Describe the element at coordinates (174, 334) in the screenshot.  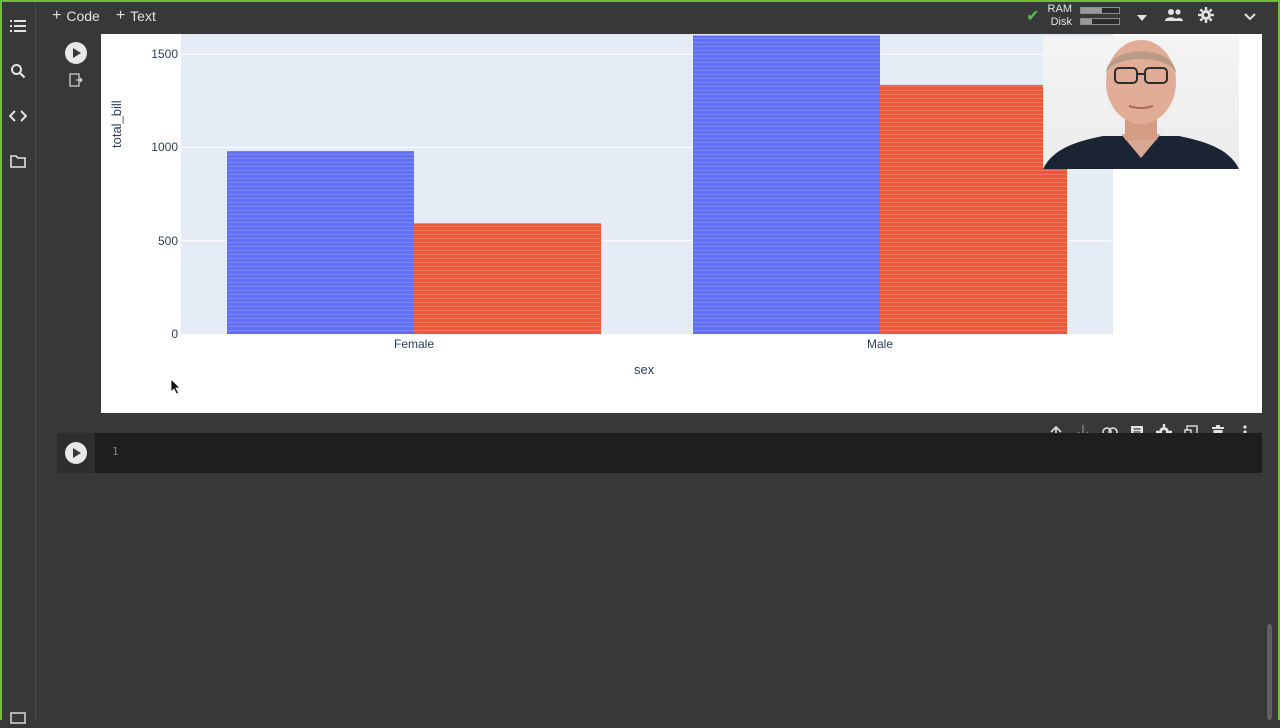
I see `y-tick-label: 0` at that location.